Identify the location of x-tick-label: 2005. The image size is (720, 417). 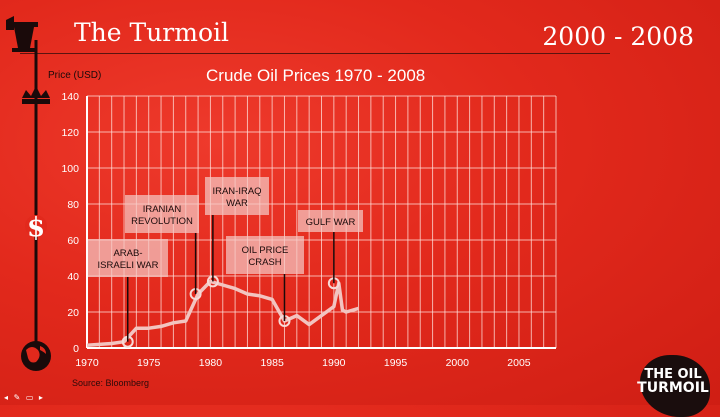
(519, 363).